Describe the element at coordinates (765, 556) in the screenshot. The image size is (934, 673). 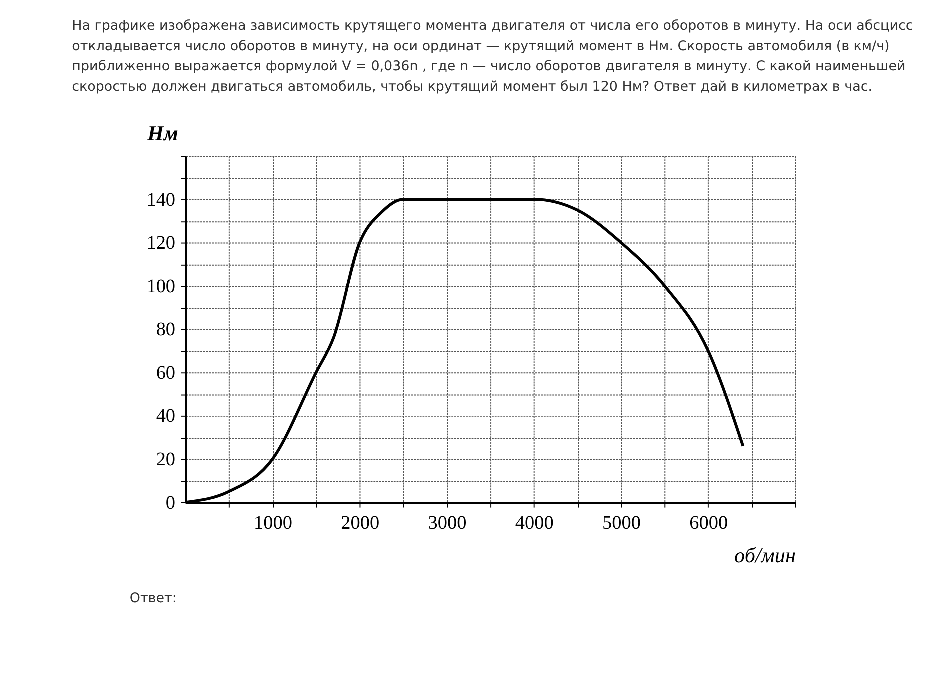
I see `x-axis-title: об/мин` at that location.